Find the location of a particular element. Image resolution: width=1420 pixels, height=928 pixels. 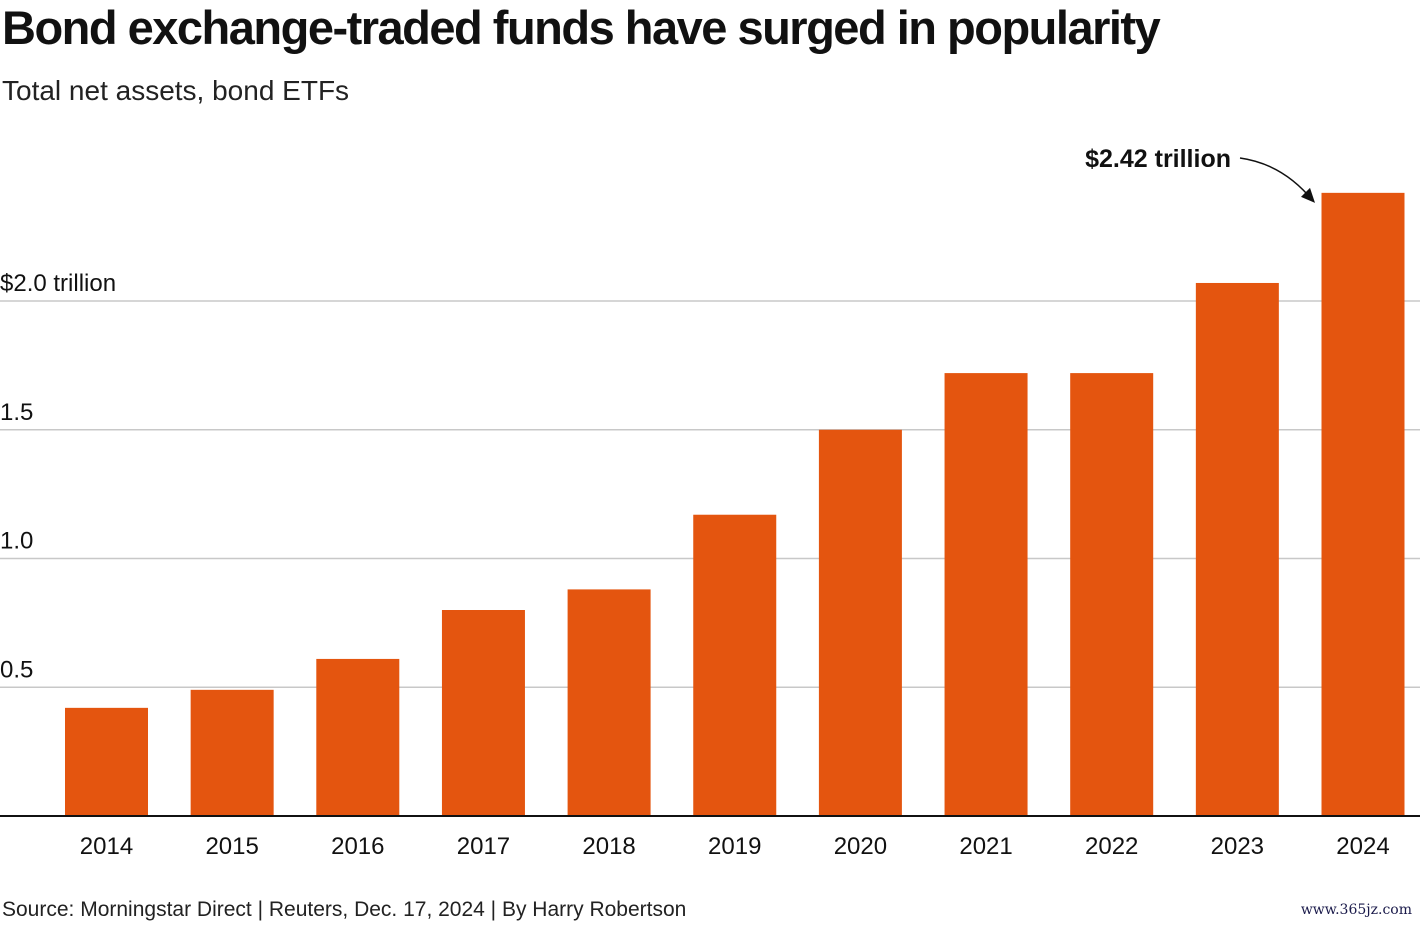

bar-2016 is located at coordinates (358, 737).